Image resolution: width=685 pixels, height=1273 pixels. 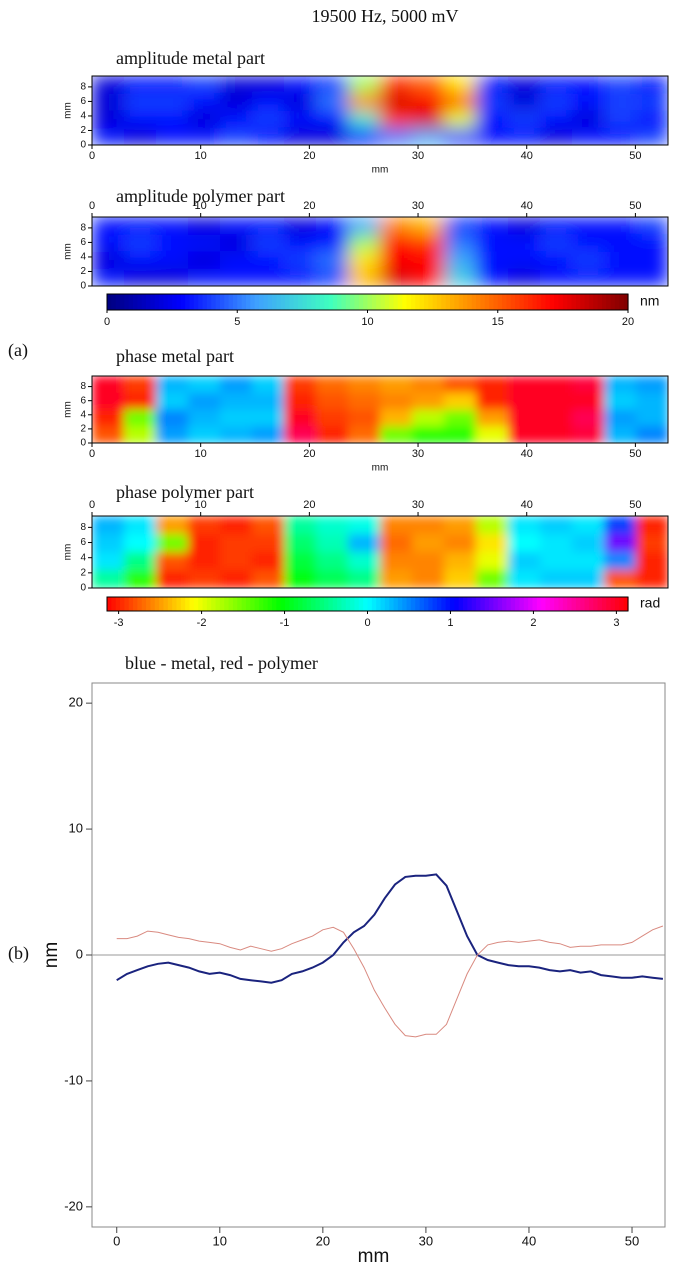 I want to click on y-tick-label: 2, so click(x=83, y=271).